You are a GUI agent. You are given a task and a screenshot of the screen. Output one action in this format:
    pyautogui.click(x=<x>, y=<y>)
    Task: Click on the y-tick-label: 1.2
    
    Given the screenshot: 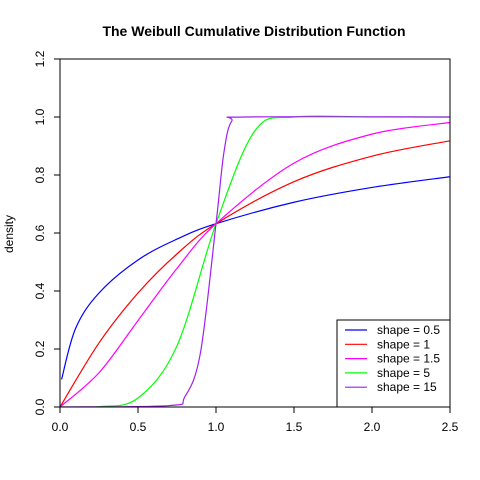 What is the action you would take?
    pyautogui.click(x=40, y=58)
    